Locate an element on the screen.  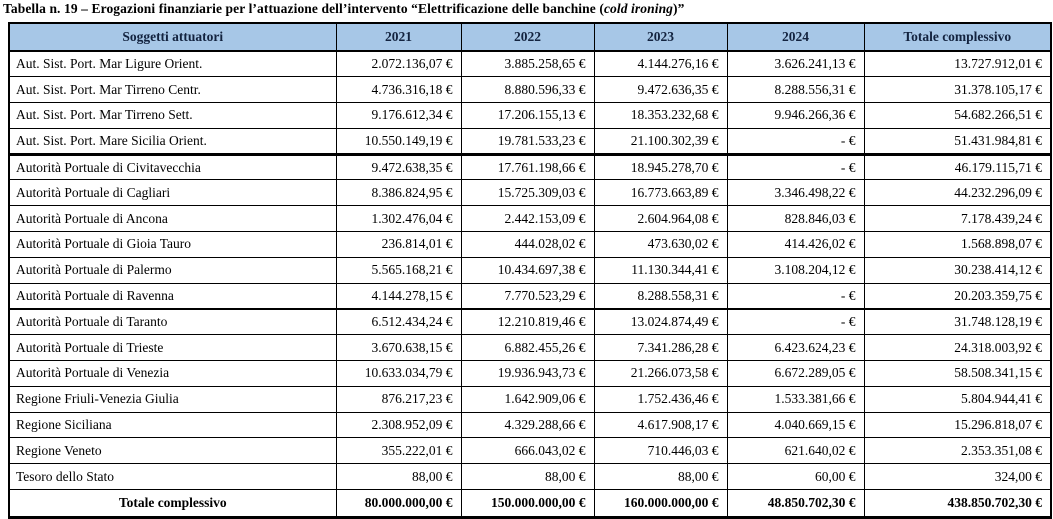
value-cell: 4.040.669,15 € is located at coordinates (795, 425).